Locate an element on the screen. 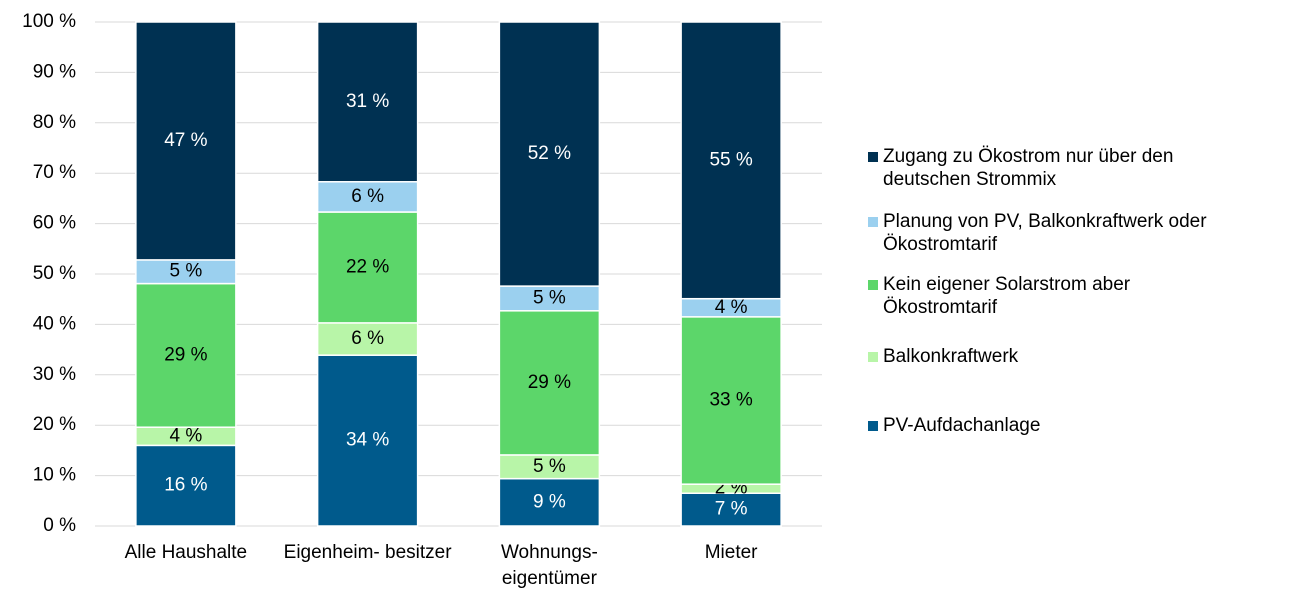 Image resolution: width=1298 pixels, height=591 pixels. legend-entry: PV-Aufdachanlage is located at coordinates (1083, 425).